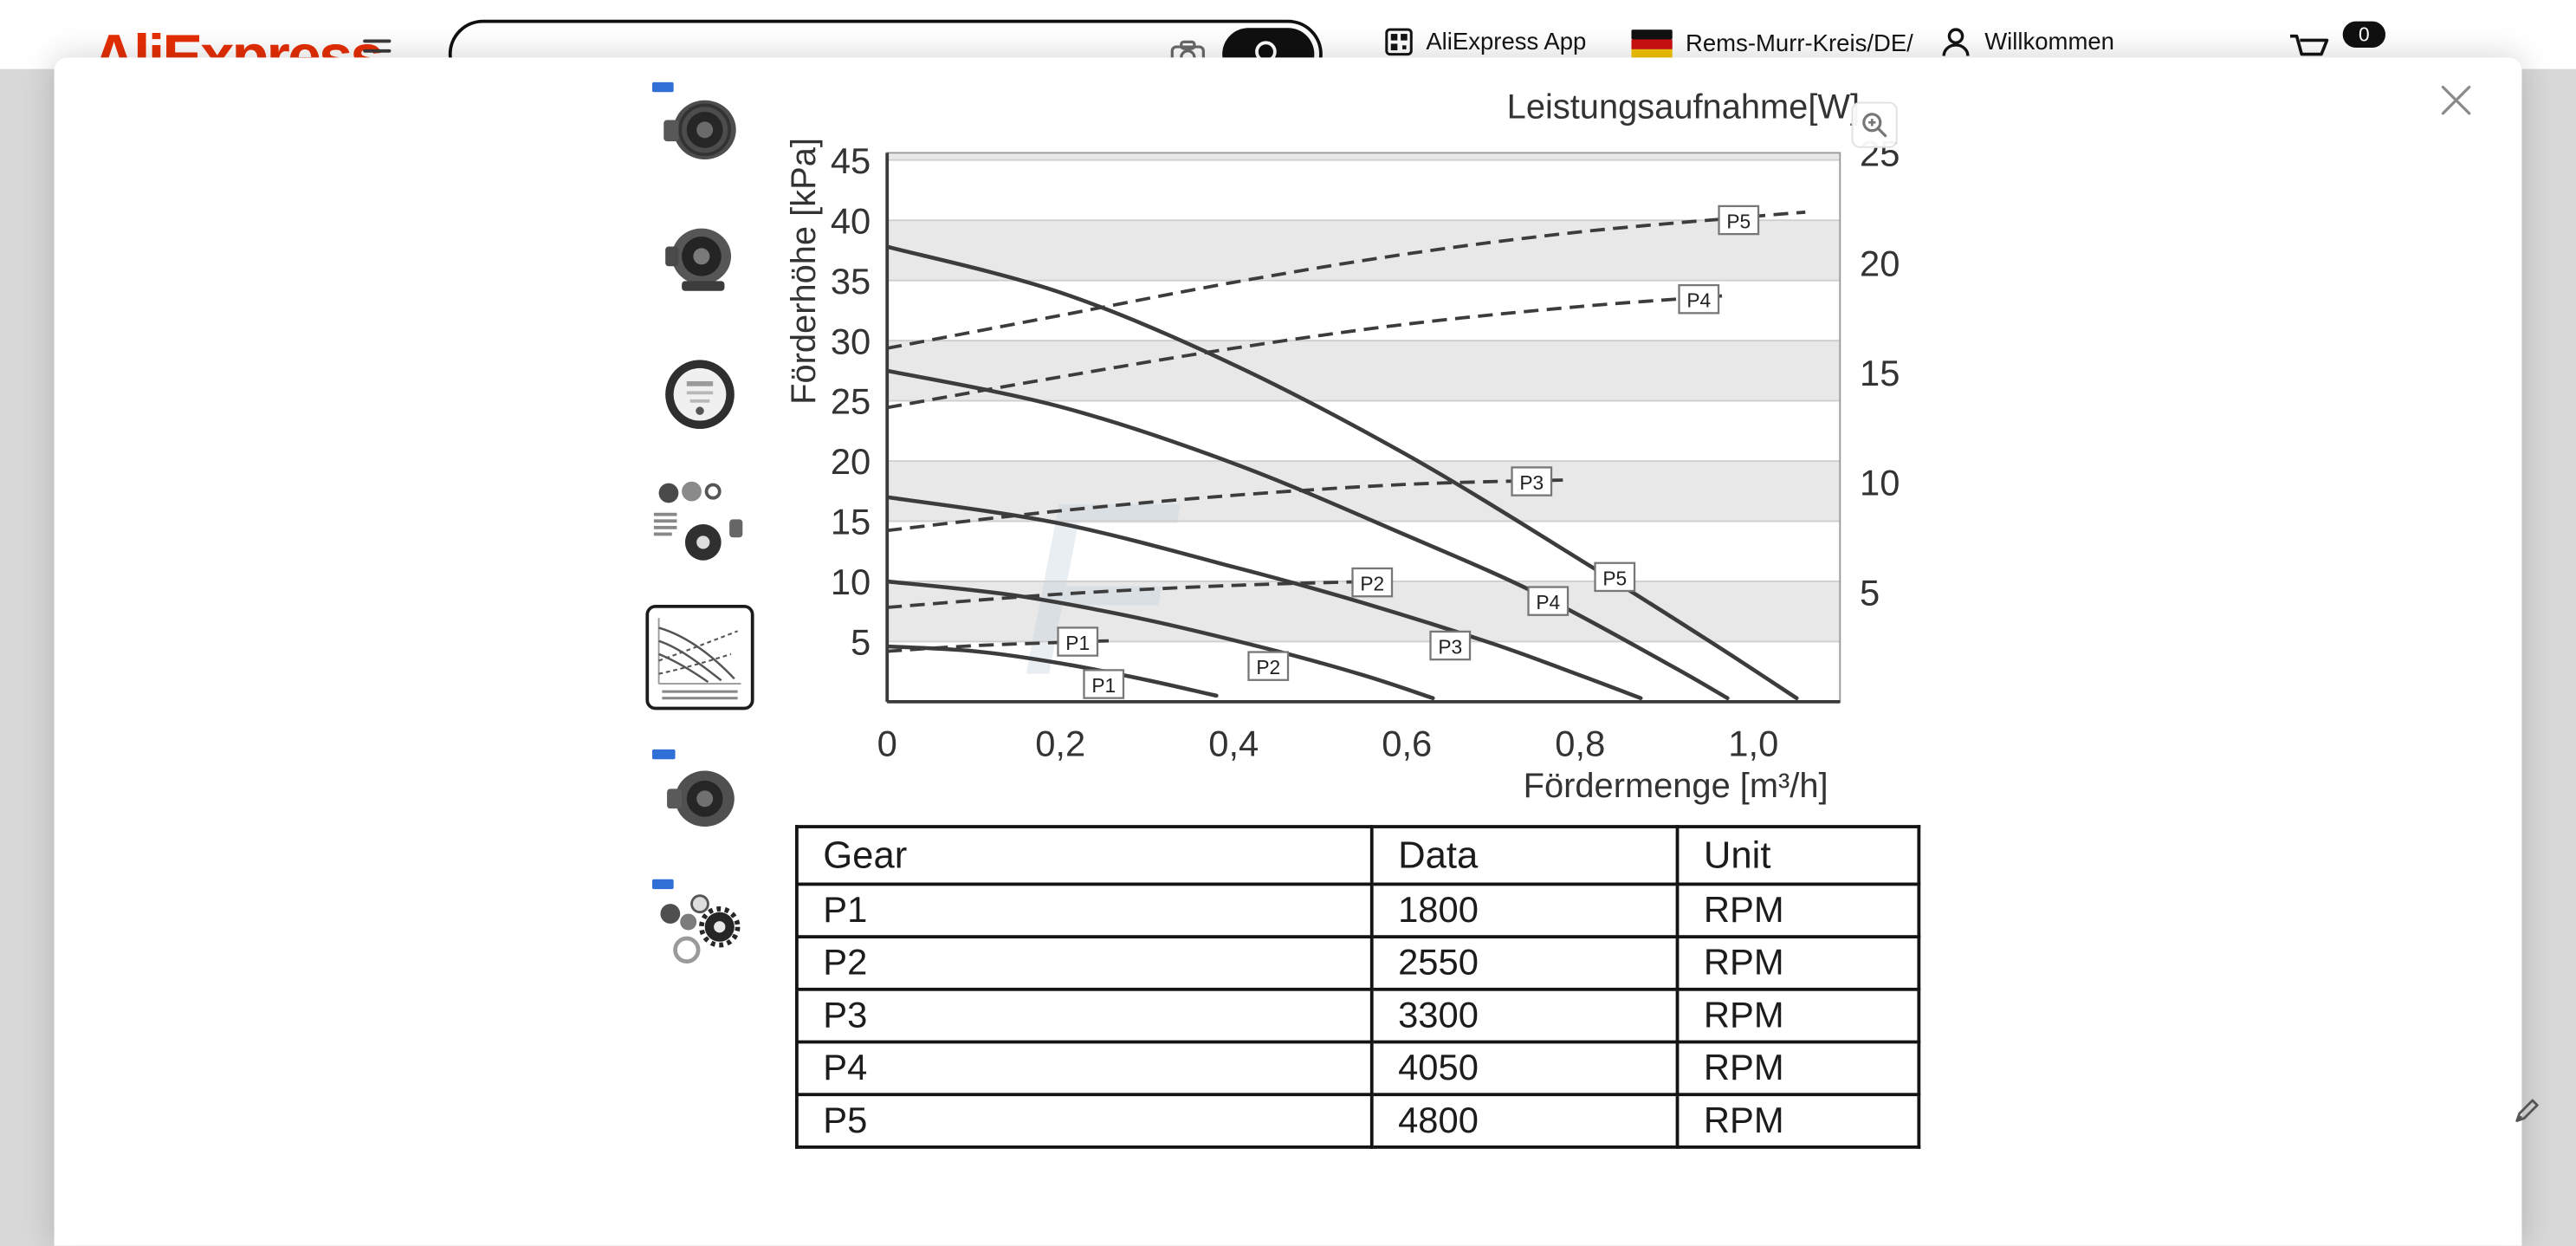  I want to click on svg-text: 35, so click(851, 281).